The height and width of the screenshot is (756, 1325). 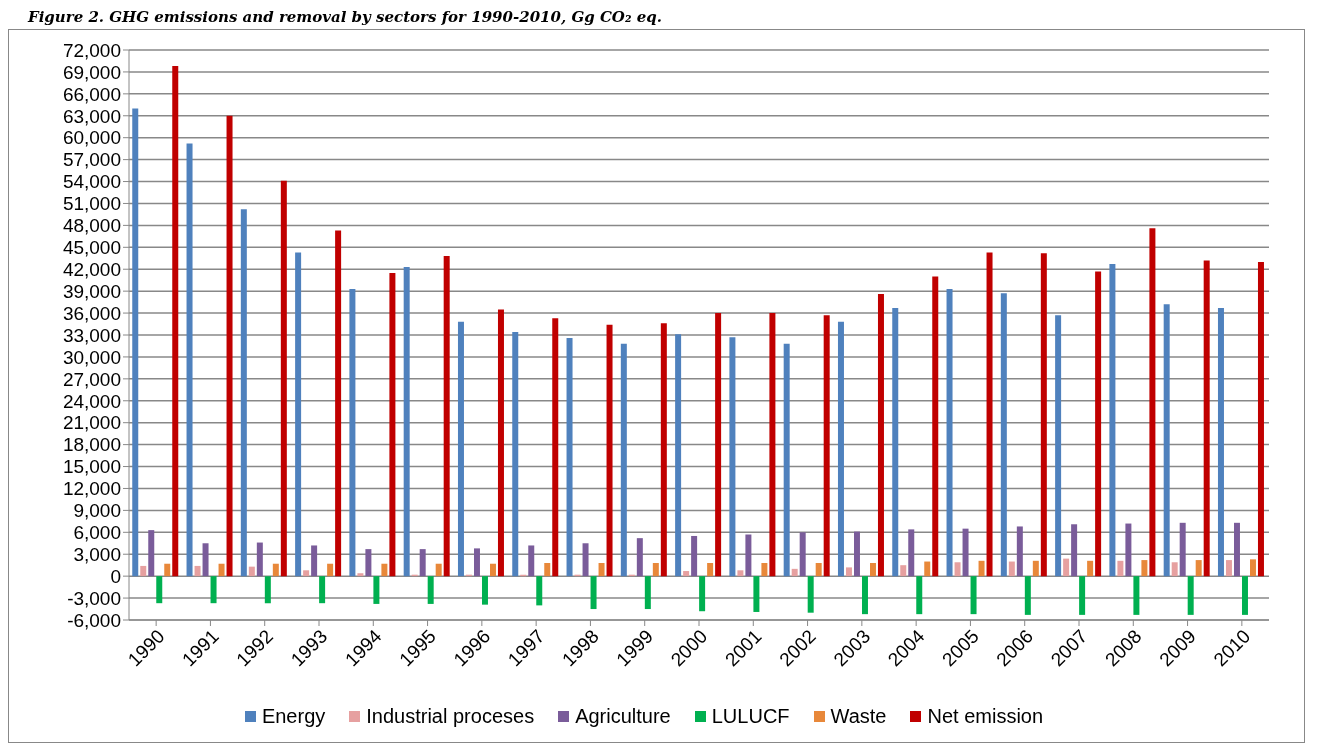 What do you see at coordinates (91, 467) in the screenshot?
I see `y-tick-label: 15,000` at bounding box center [91, 467].